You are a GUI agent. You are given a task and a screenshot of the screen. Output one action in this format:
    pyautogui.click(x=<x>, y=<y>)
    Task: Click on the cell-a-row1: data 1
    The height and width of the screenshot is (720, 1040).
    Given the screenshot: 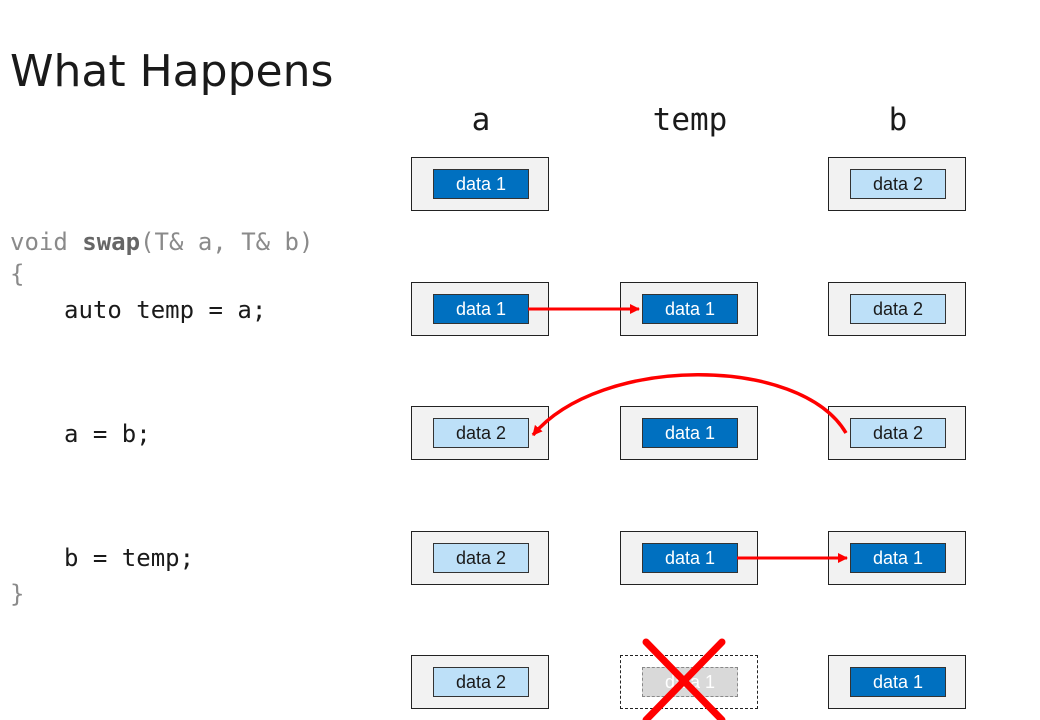 What is the action you would take?
    pyautogui.click(x=480, y=184)
    